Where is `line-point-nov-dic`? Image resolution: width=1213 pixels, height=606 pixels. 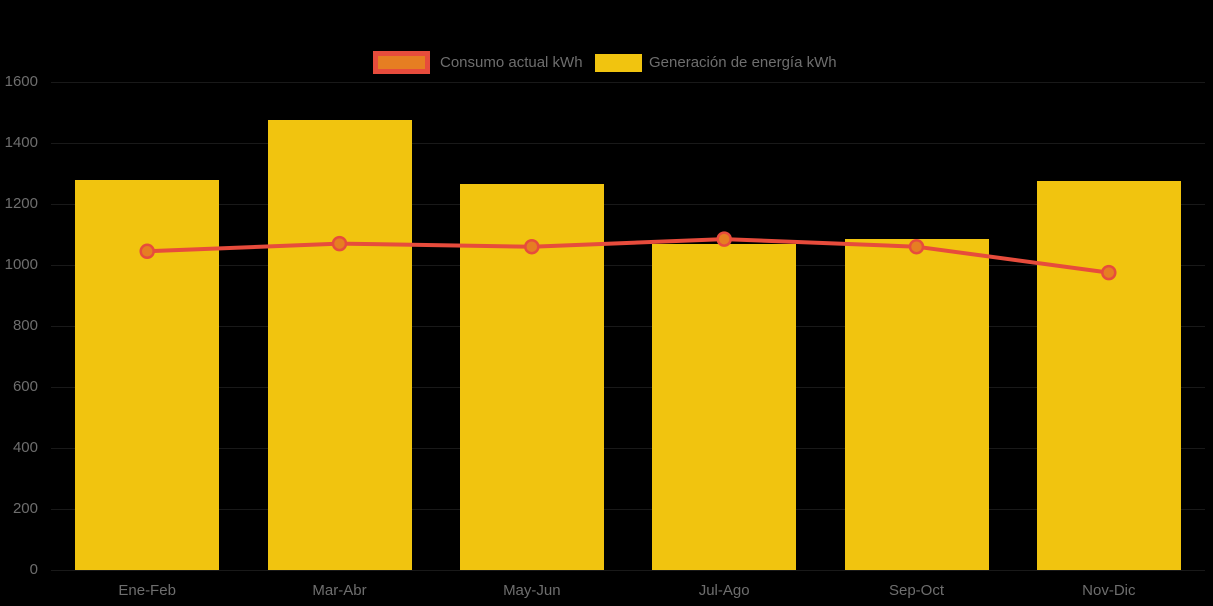
line-point-nov-dic is located at coordinates (1109, 272).